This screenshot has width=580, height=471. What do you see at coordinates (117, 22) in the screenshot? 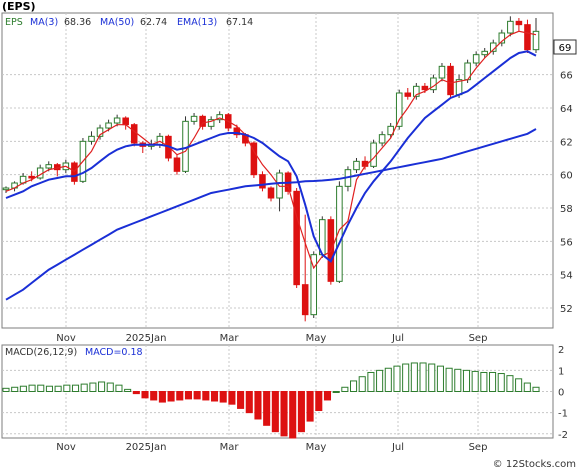
I see `legend-ma50-label: MA(50)` at bounding box center [117, 22].